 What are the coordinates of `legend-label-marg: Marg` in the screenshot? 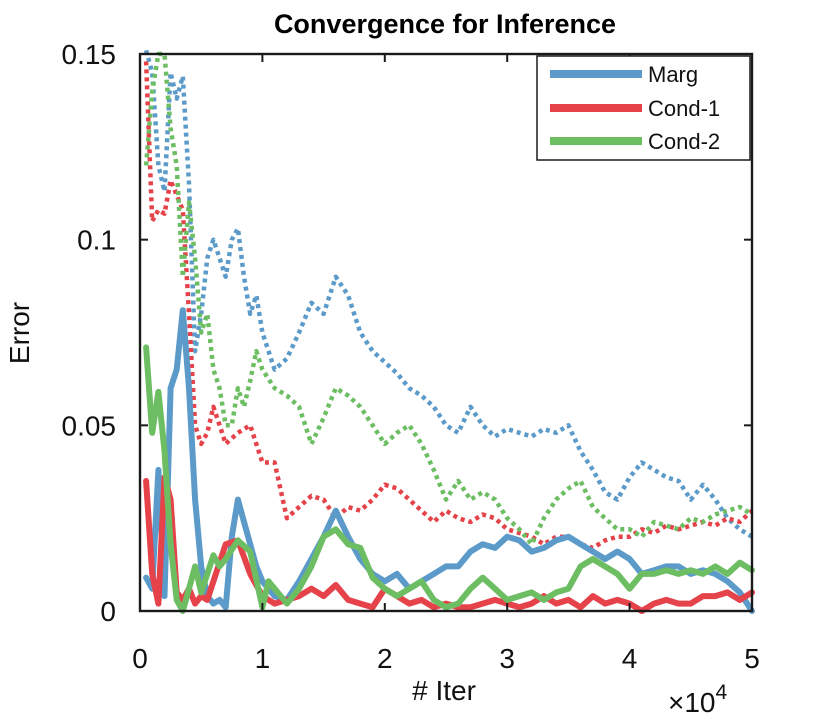 It's located at (673, 74).